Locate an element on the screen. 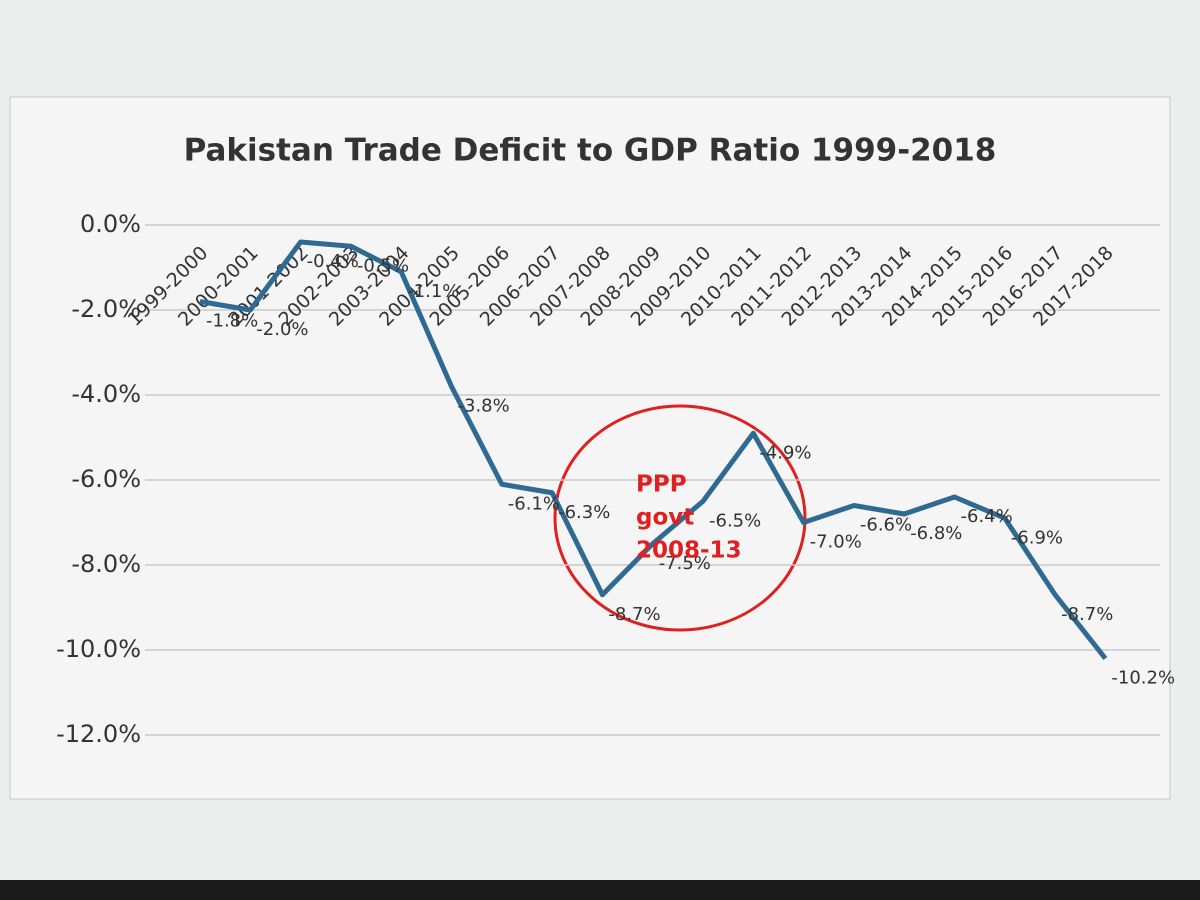 Image resolution: width=1200 pixels, height=900 pixels. data-label: -6.8% is located at coordinates (936, 533).